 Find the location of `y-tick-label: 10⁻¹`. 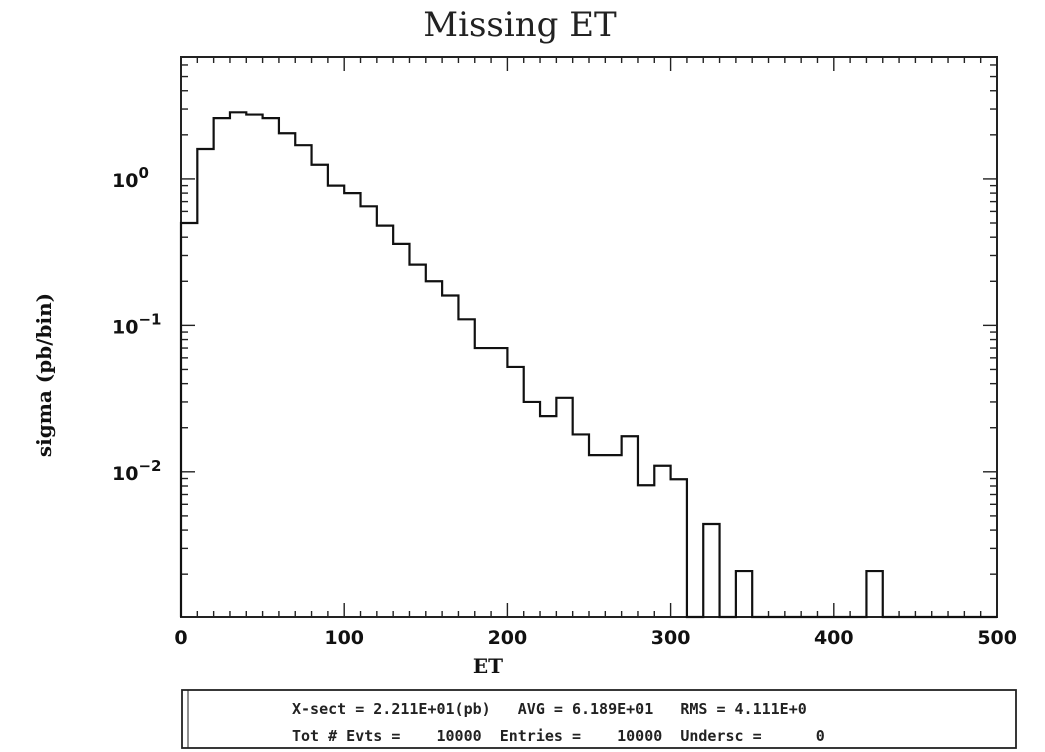

y-tick-label: 10⁻¹ is located at coordinates (136, 324).